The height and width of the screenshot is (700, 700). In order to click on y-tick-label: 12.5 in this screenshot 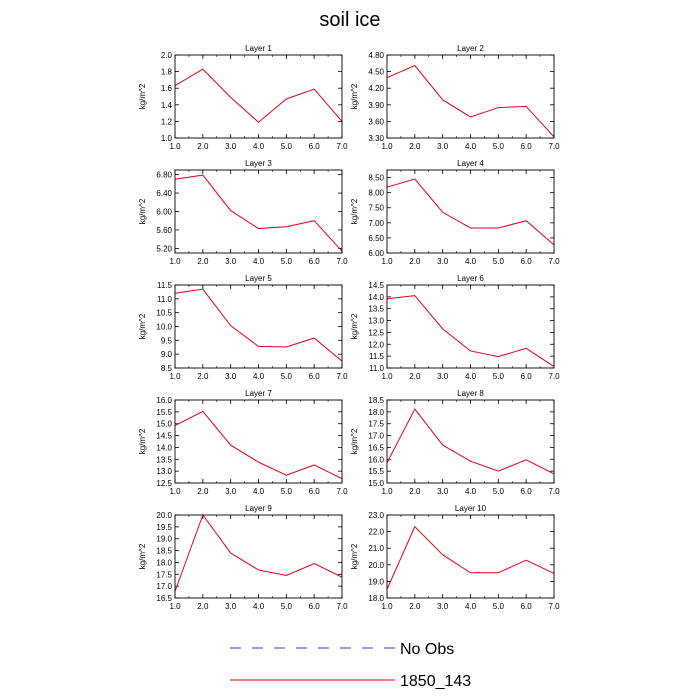, I will do `click(164, 483)`.